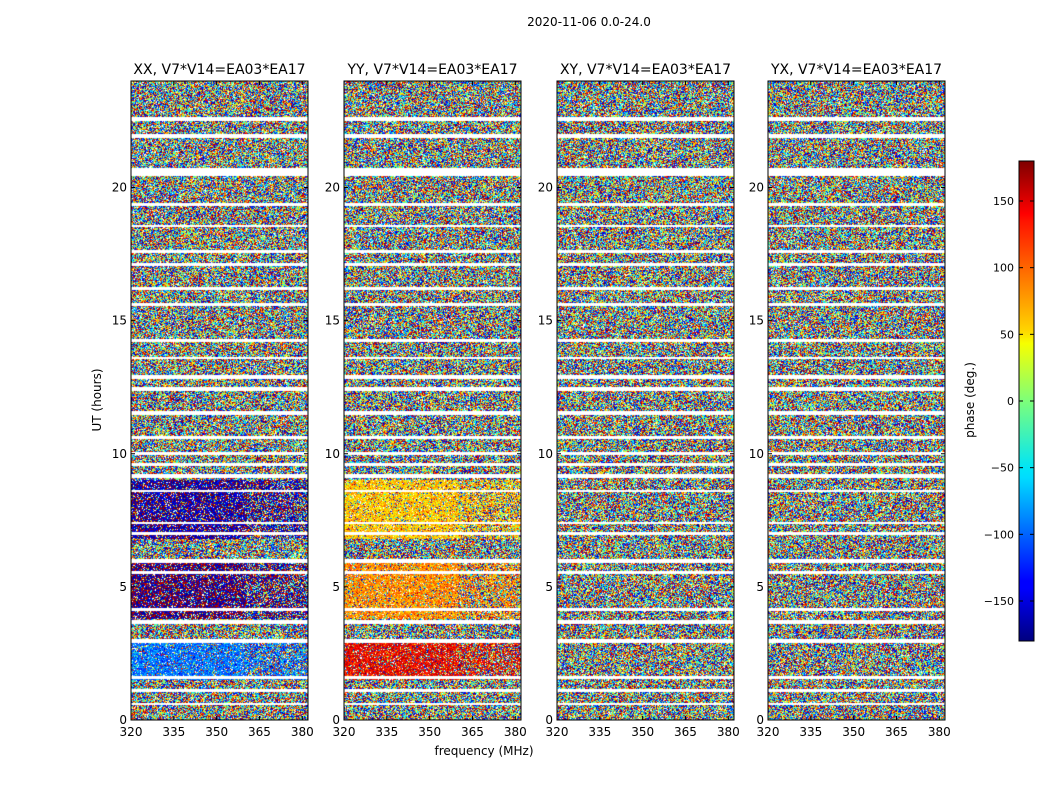 The image size is (1050, 804). Describe the element at coordinates (1007, 334) in the screenshot. I see `colorbar-tick-label: 50` at that location.